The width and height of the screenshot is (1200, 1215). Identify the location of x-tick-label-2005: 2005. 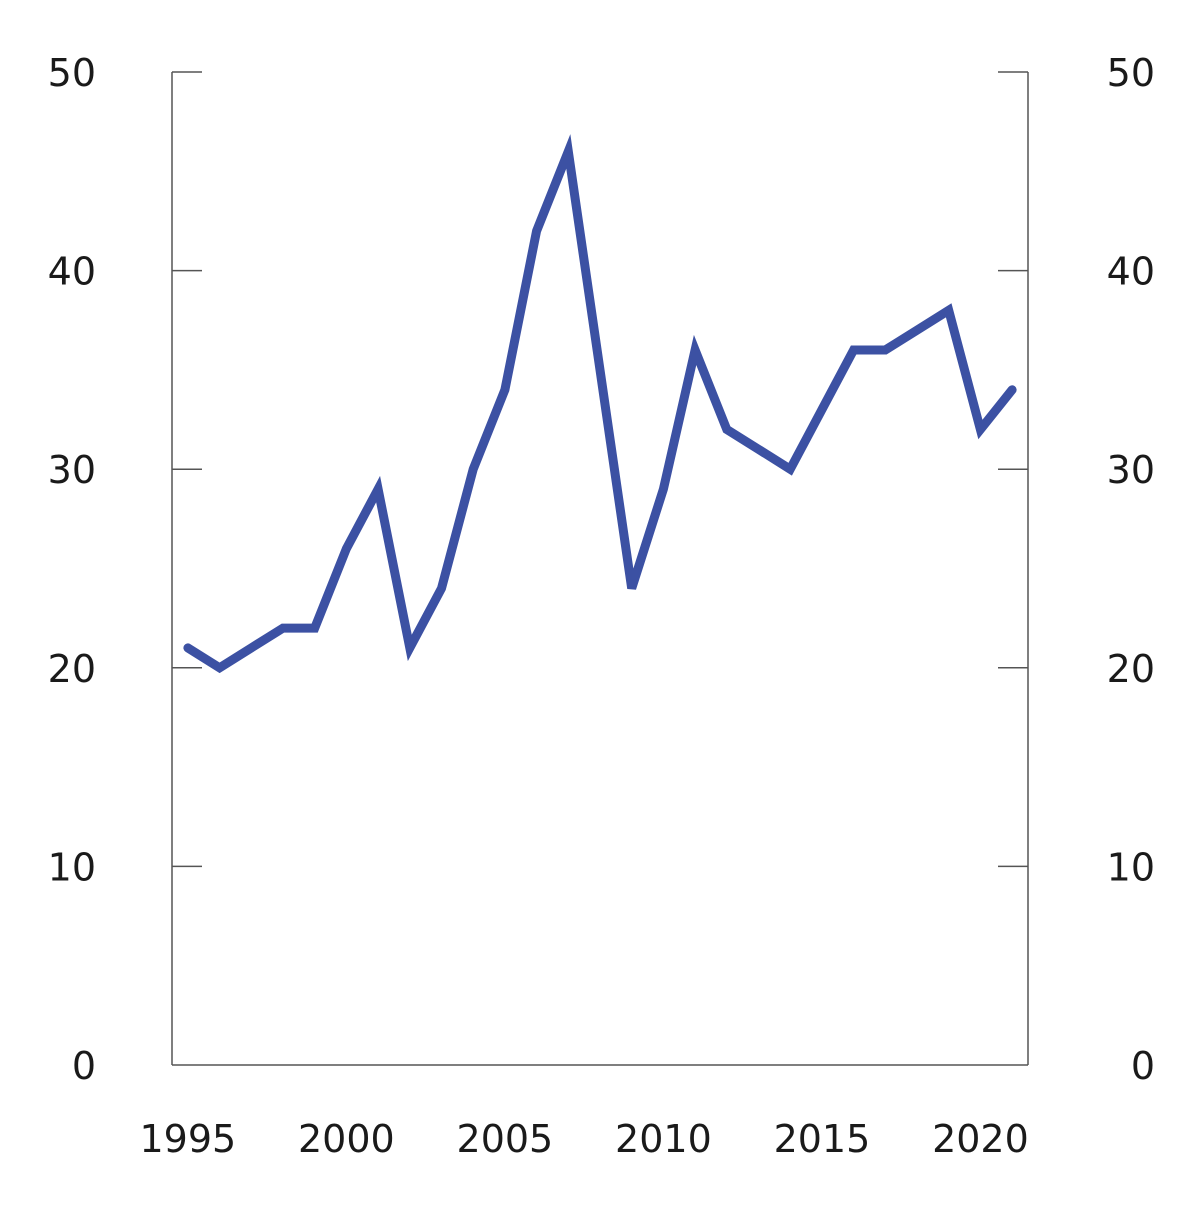
(505, 1139).